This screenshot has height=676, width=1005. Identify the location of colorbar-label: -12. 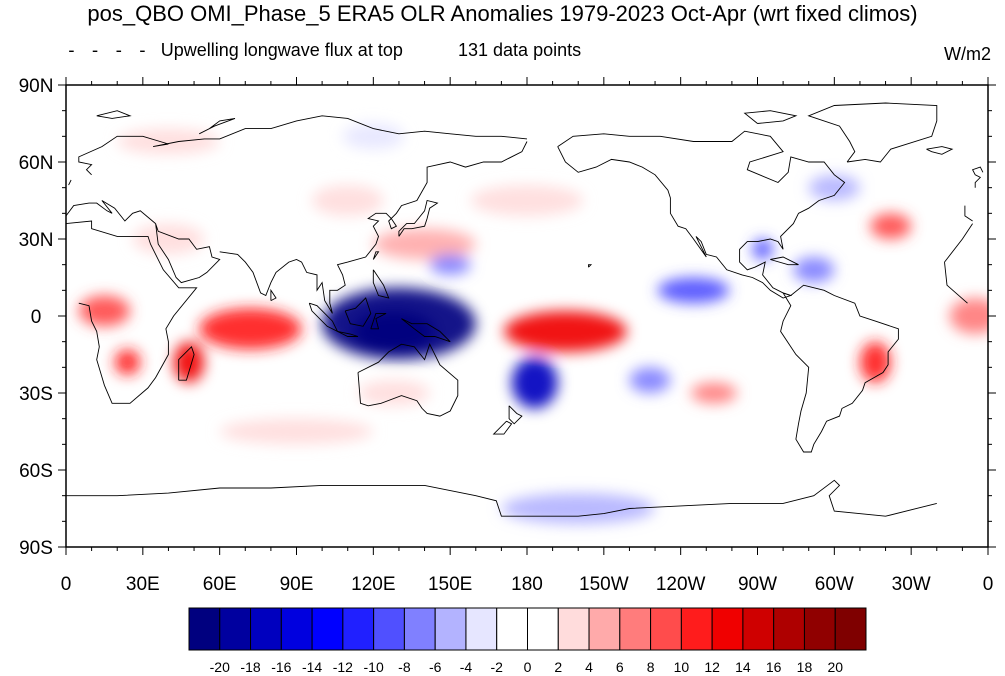
(343, 667).